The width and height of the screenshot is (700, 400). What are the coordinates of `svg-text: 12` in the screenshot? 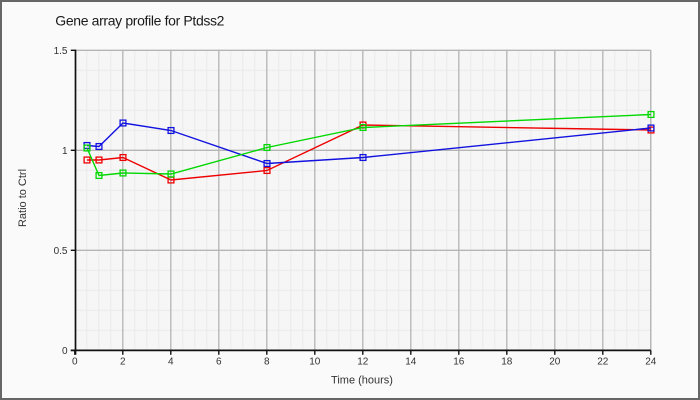 It's located at (363, 362).